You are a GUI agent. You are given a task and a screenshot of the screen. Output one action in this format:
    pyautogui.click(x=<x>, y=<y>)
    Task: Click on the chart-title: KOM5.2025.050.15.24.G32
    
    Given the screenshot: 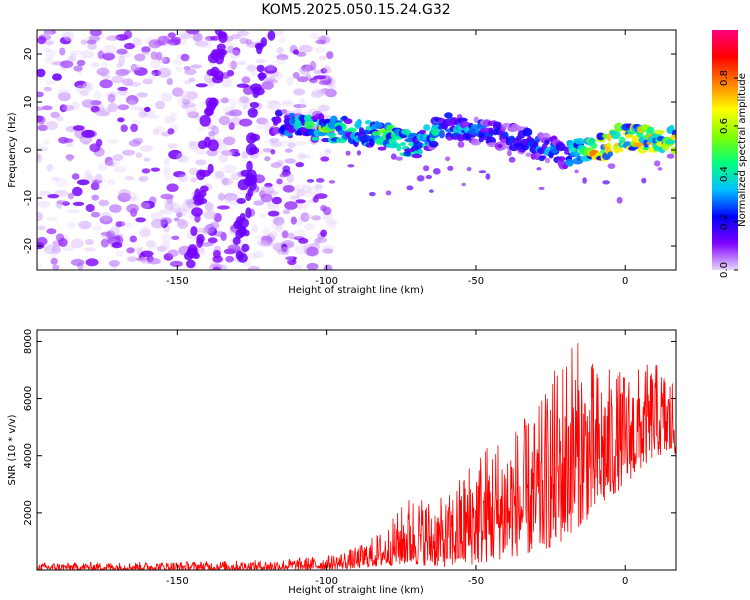 What is the action you would take?
    pyautogui.click(x=355, y=10)
    